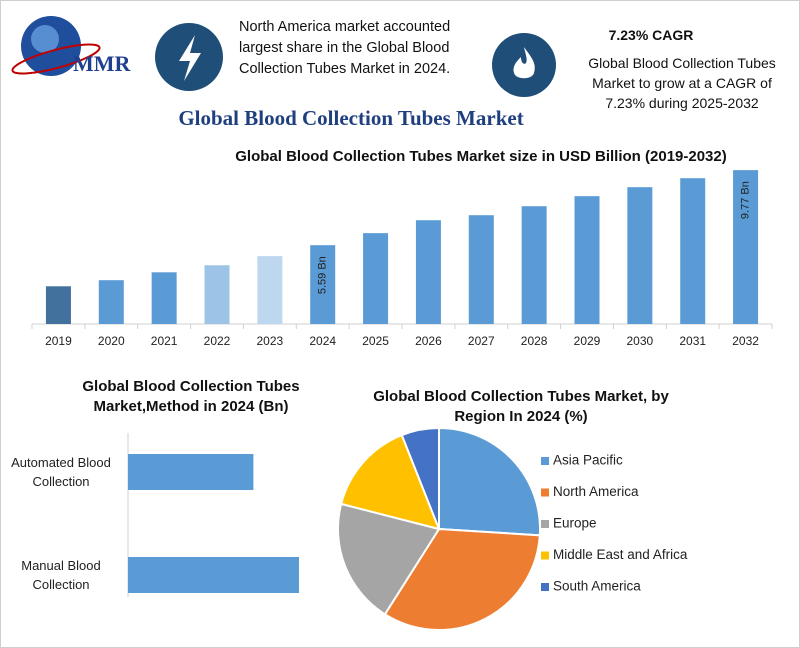  I want to click on legend-label: North America, so click(596, 491).